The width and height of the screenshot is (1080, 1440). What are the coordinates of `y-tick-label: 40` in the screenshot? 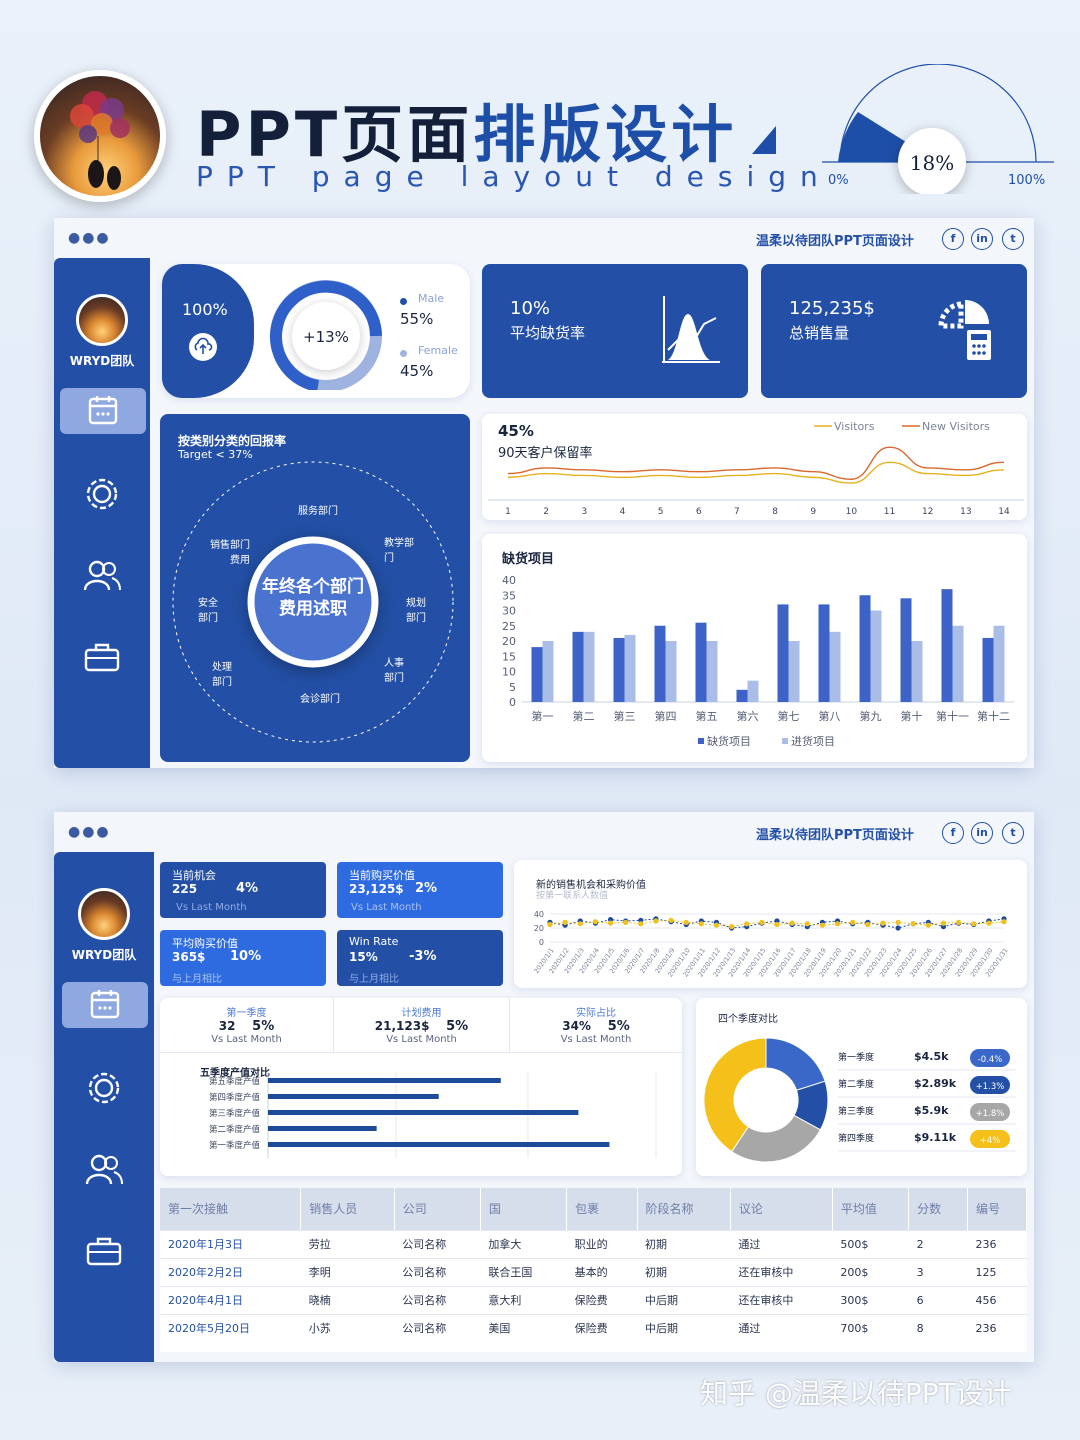 It's located at (509, 580).